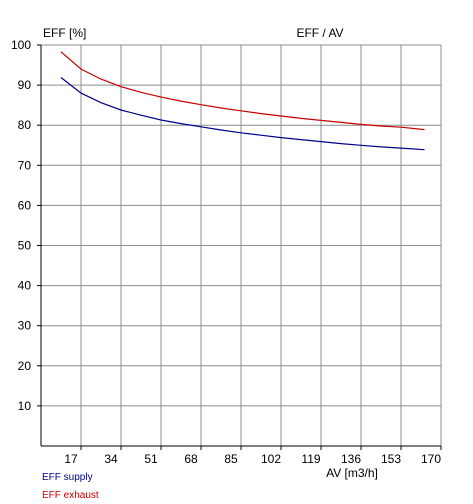  I want to click on y-tick-label: 20, so click(25, 366).